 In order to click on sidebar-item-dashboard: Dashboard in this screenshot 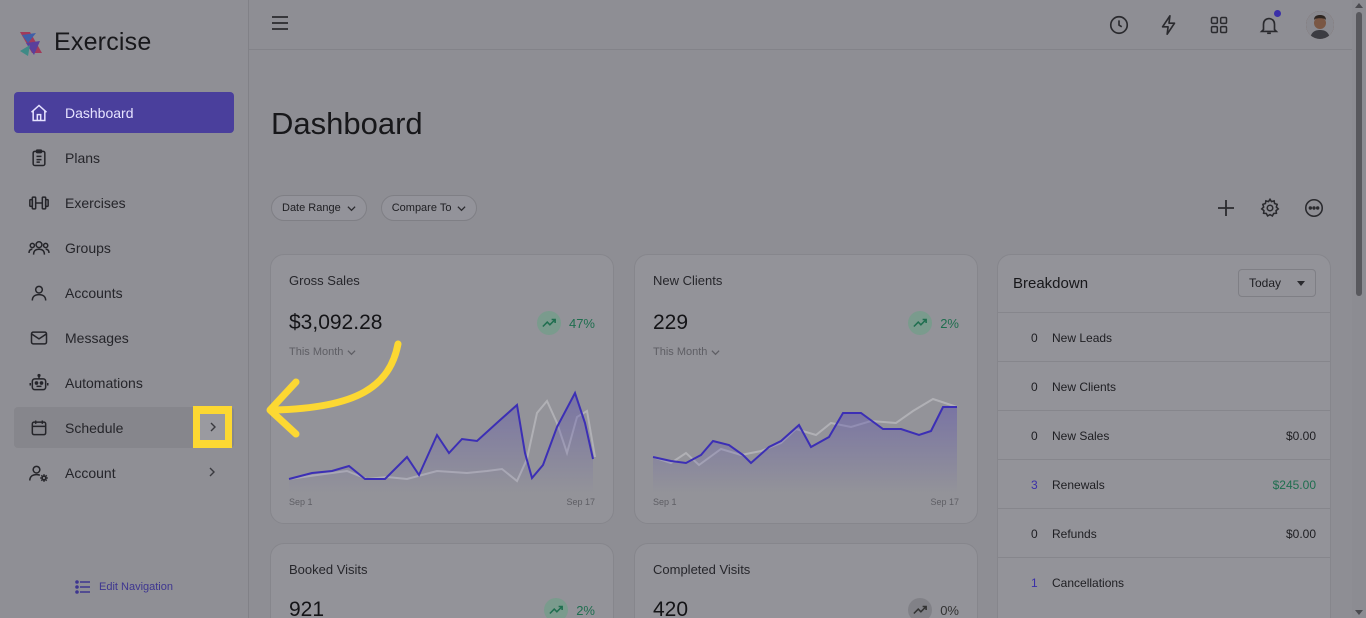, I will do `click(124, 112)`.